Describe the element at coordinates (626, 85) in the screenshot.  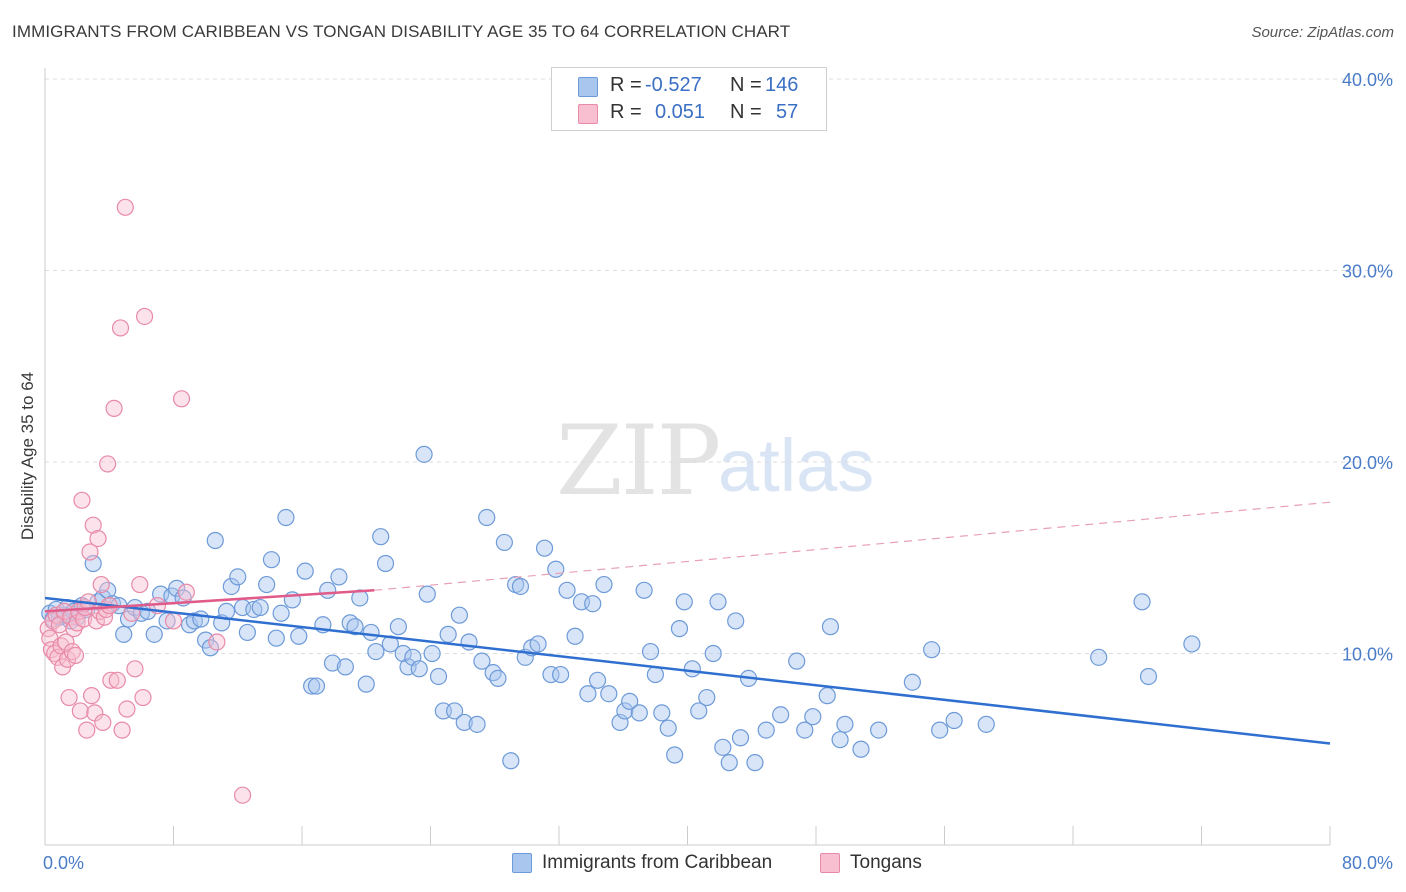
I see `legend-r-label: R =` at that location.